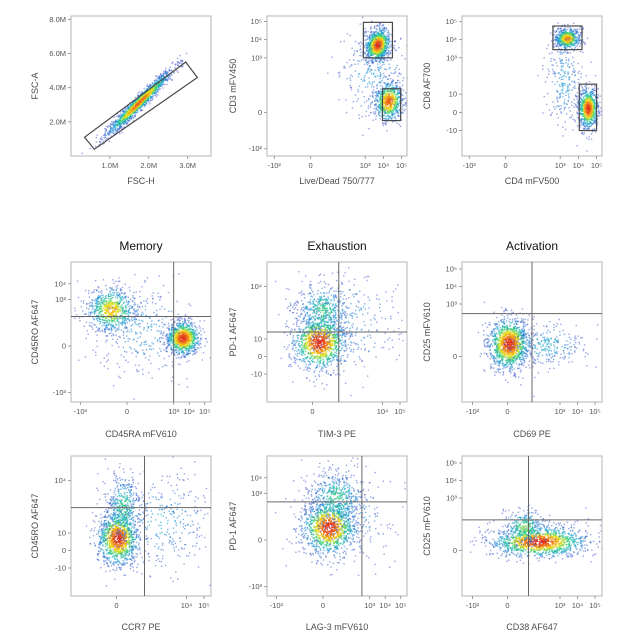  I want to click on x-tick-label: 10⁴, so click(579, 165).